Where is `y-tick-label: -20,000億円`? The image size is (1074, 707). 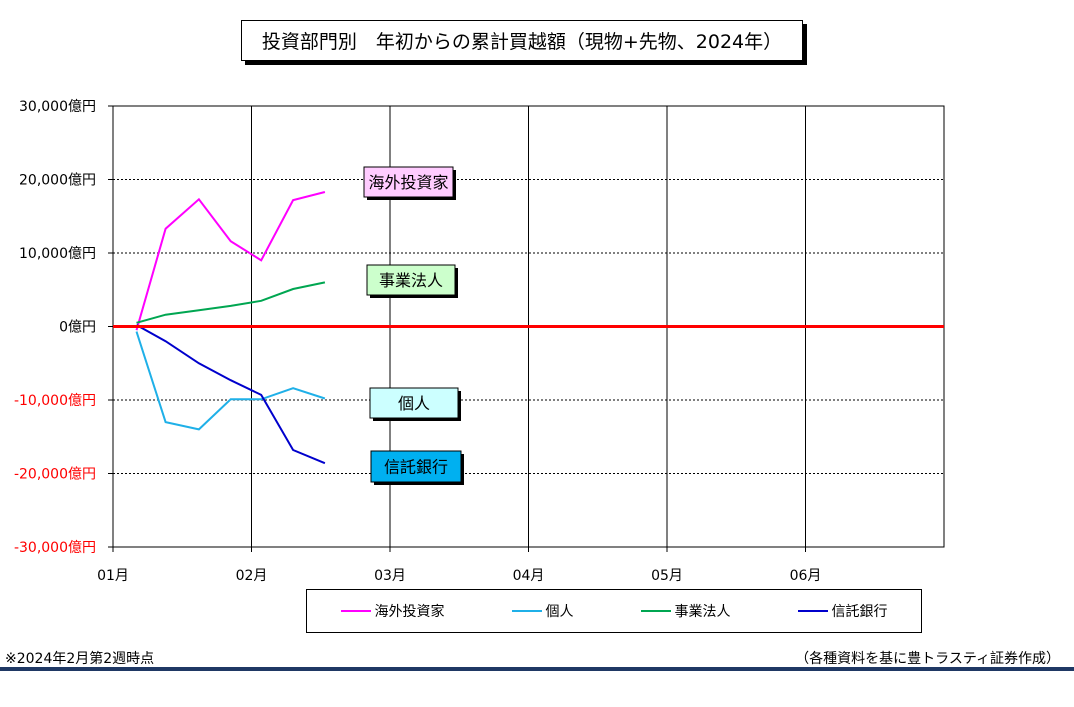
y-tick-label: -20,000億円 is located at coordinates (55, 475).